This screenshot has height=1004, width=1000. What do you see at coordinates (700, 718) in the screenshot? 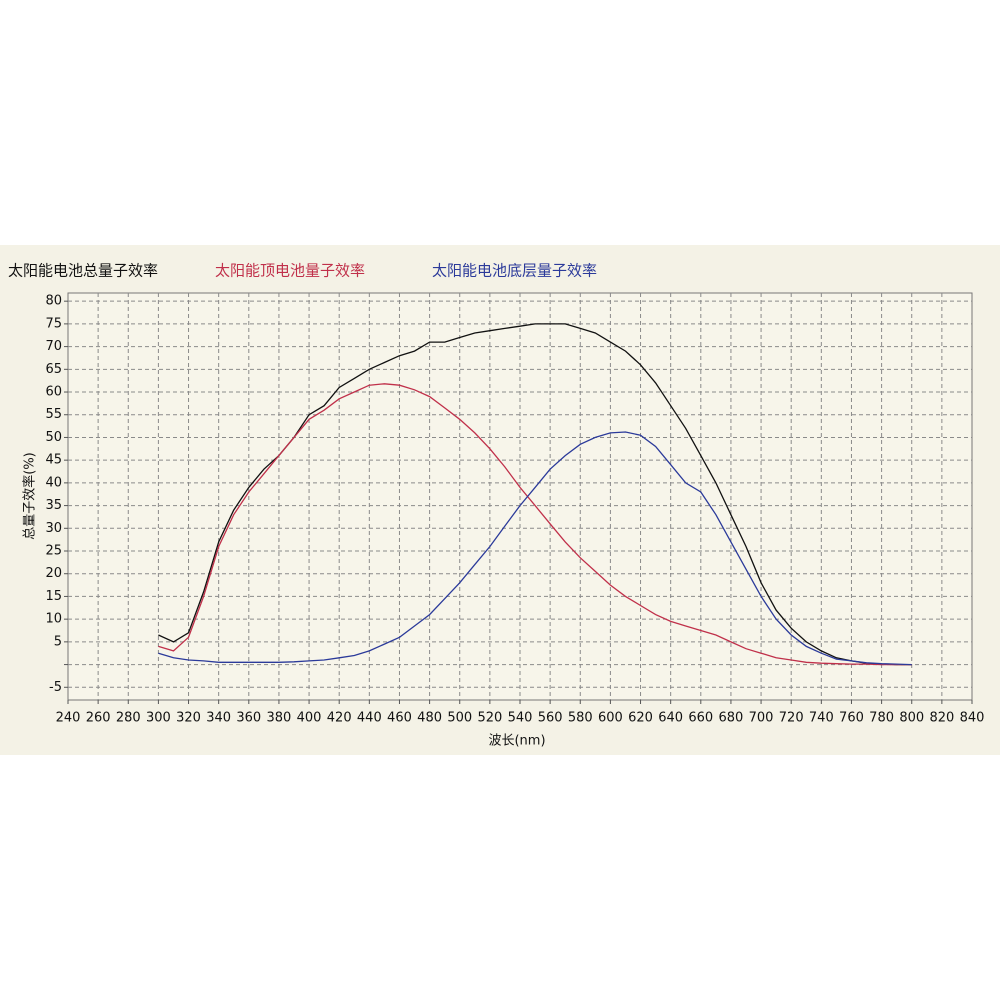
I see `x-tick-label: 660` at bounding box center [700, 718].